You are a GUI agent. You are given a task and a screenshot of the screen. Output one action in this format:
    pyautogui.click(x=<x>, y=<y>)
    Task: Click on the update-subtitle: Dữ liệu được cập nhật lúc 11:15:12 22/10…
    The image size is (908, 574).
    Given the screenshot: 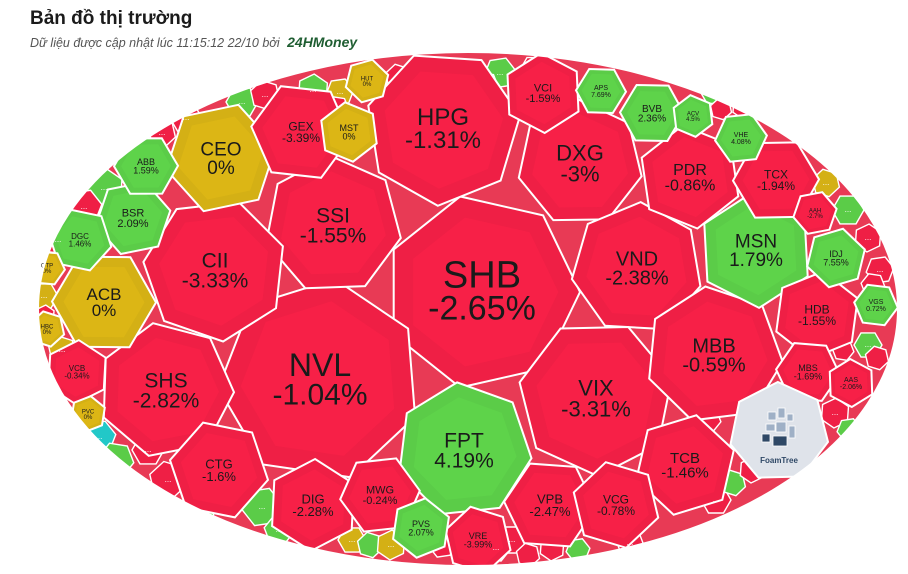 What is the action you would take?
    pyautogui.click(x=193, y=42)
    